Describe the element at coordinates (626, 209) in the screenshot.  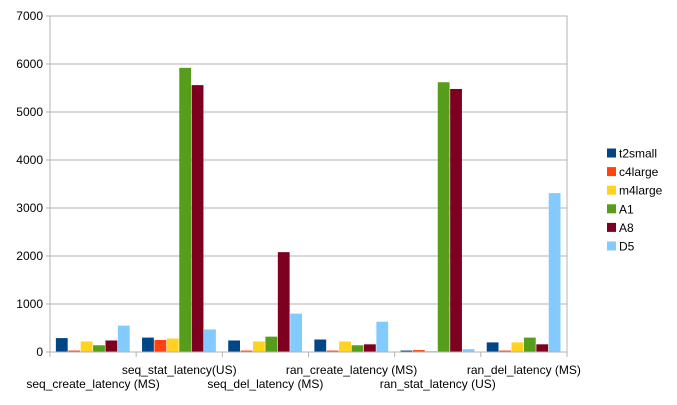
I see `legend-label: A1` at that location.